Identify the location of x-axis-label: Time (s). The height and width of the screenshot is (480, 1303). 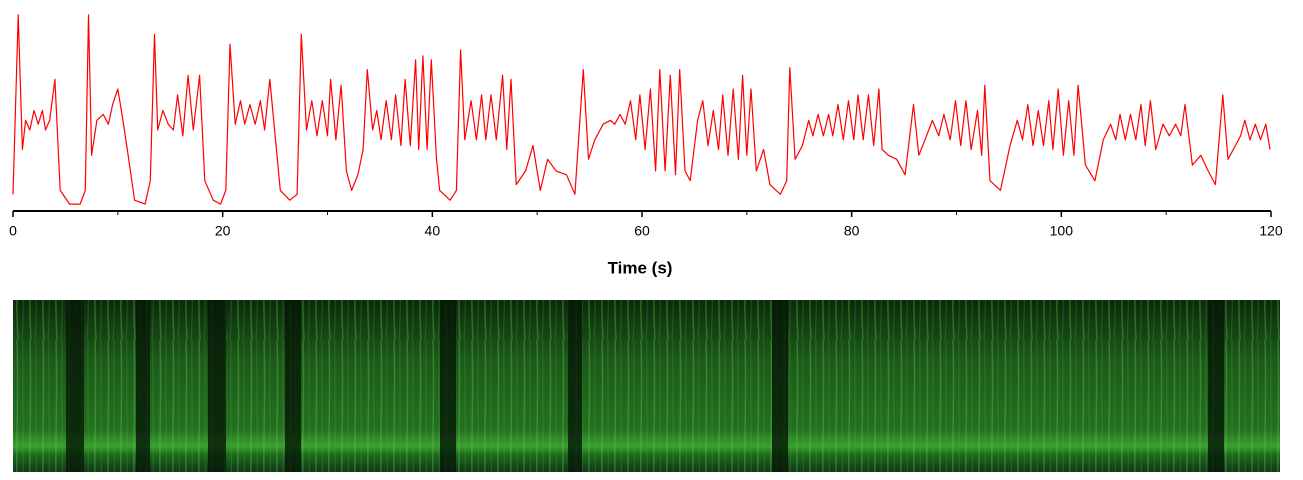
(640, 267).